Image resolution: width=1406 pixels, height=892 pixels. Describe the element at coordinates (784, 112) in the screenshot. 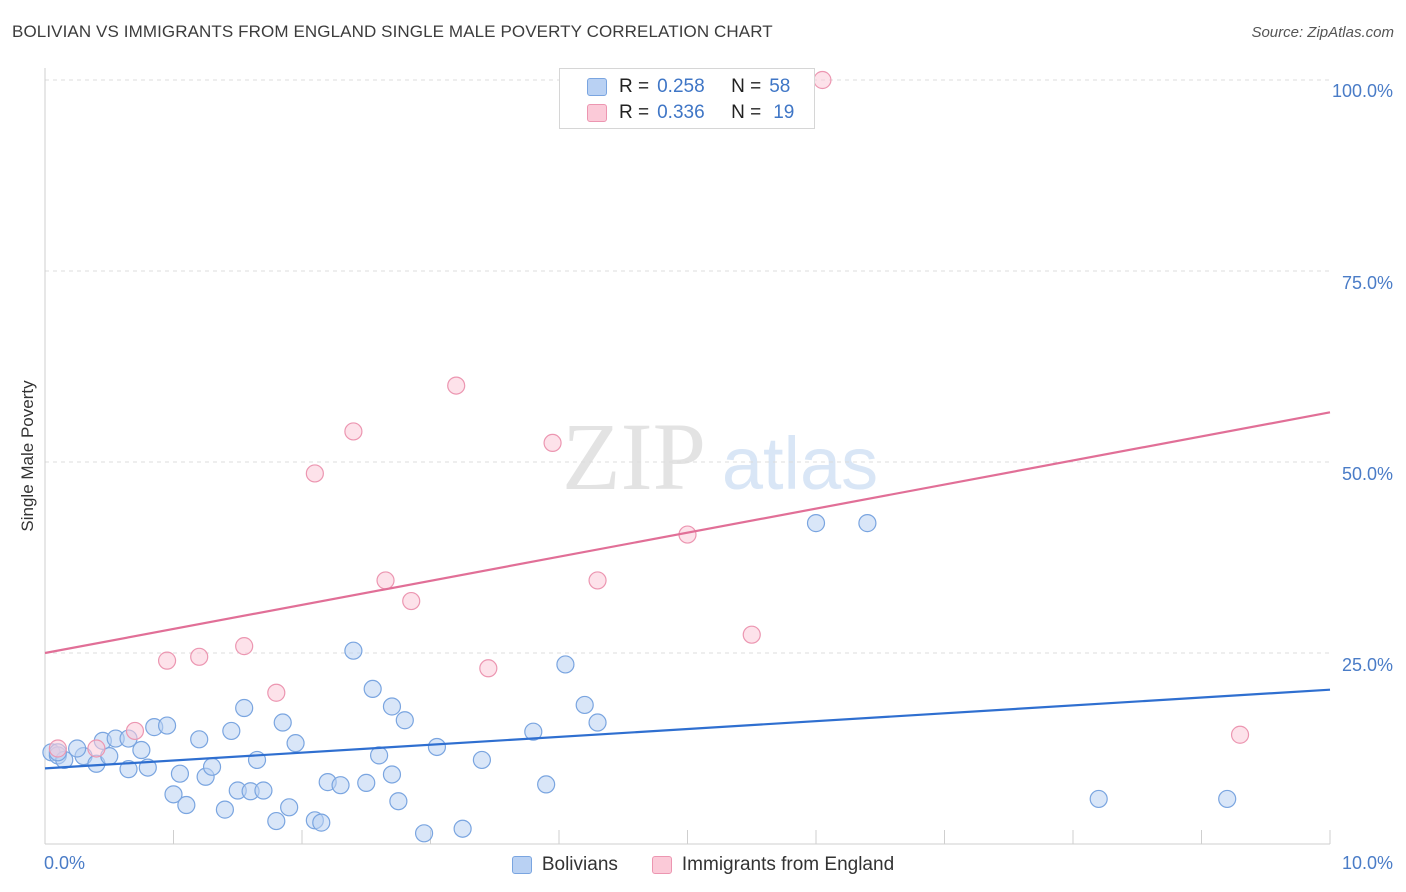

I see `n-value: 19` at that location.